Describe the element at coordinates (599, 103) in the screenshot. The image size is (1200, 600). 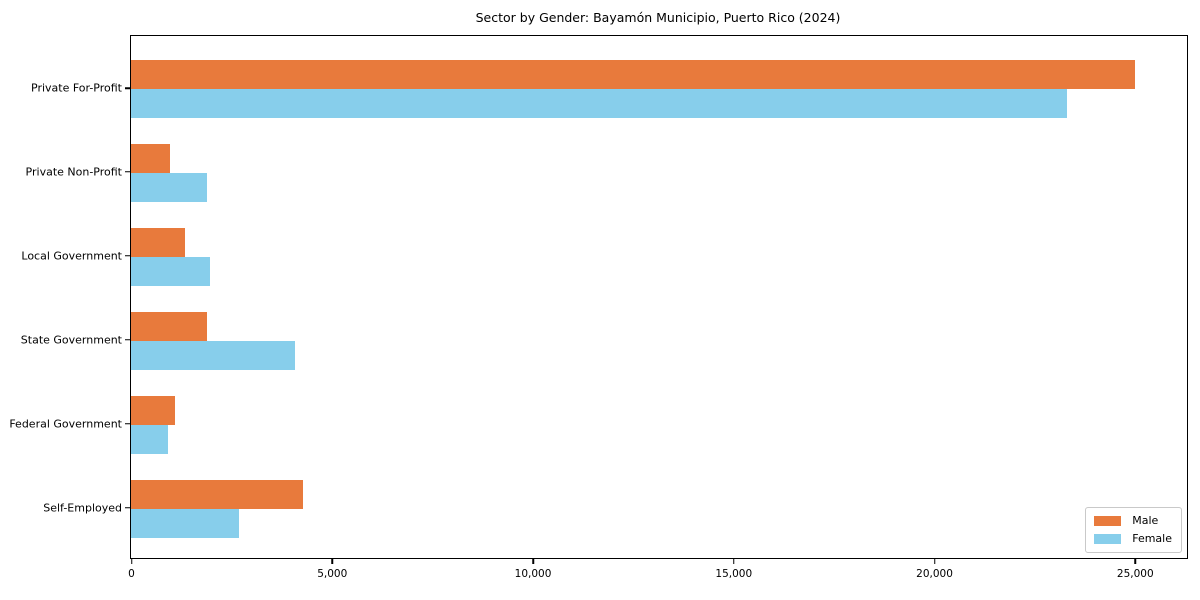
I see `bar-female-private-for-profit` at that location.